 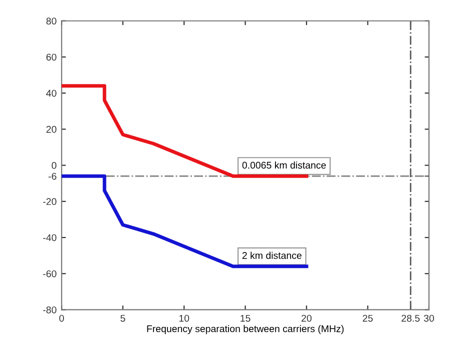 I want to click on y-tick-label: 20, so click(x=51, y=129).